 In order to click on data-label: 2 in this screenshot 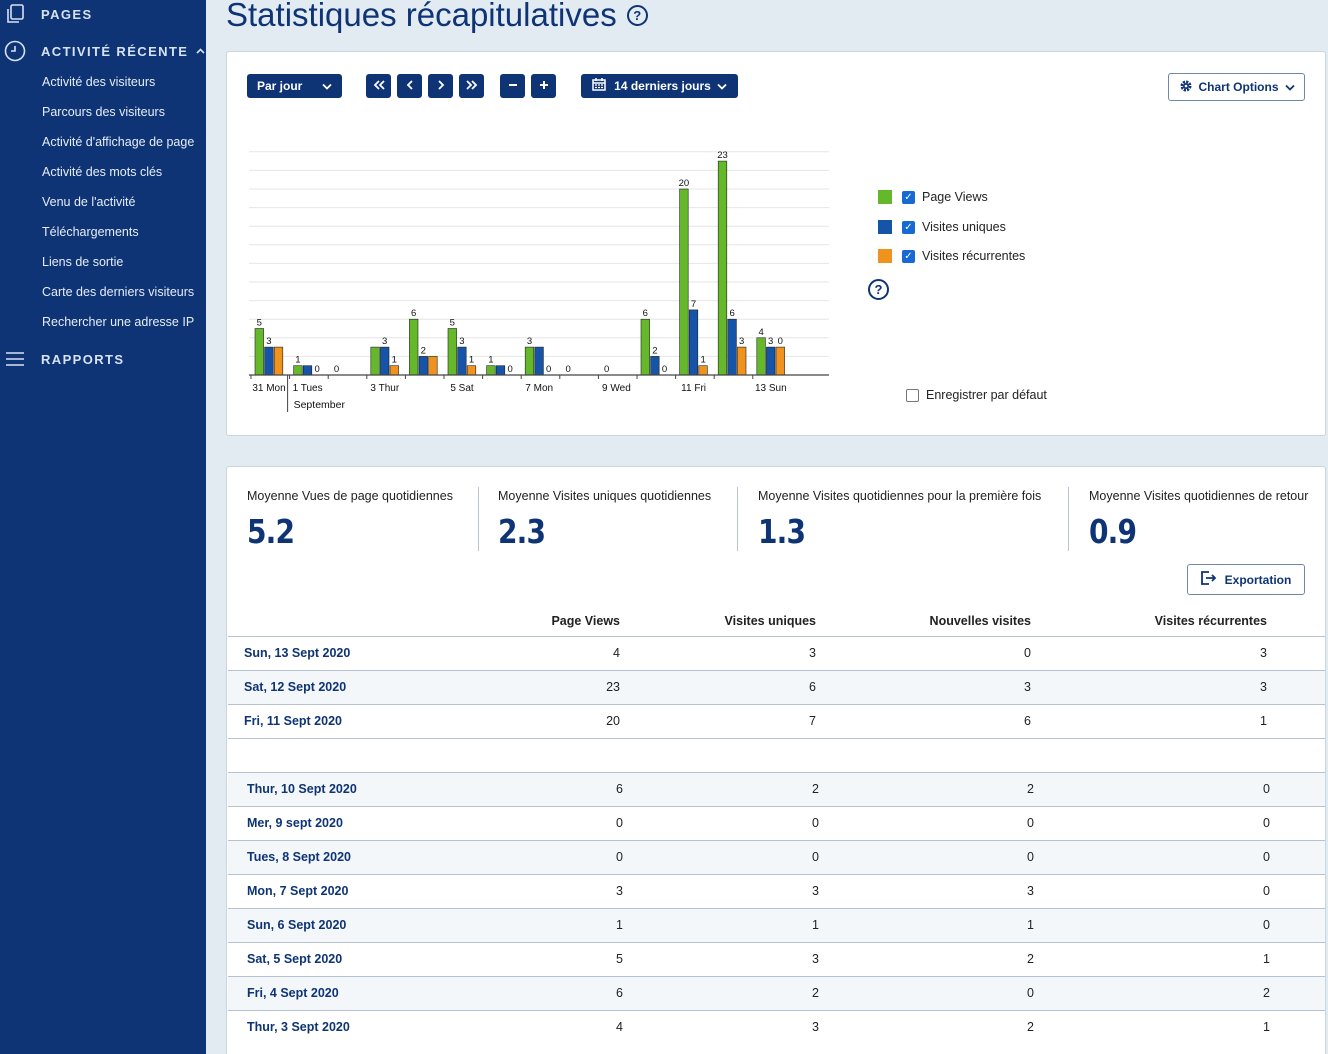, I will do `click(654, 350)`.